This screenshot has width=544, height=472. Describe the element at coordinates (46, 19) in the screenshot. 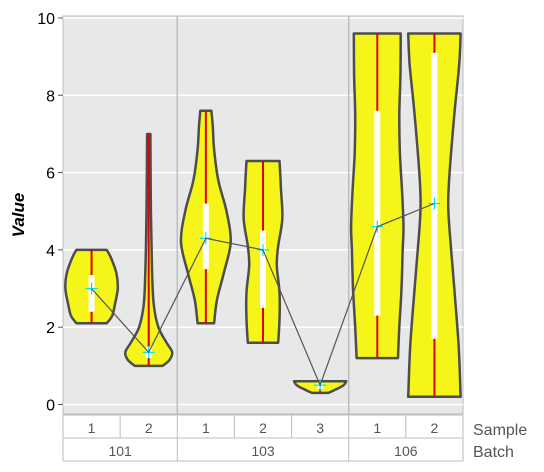

I see `y-tick-label-10: 10` at that location.